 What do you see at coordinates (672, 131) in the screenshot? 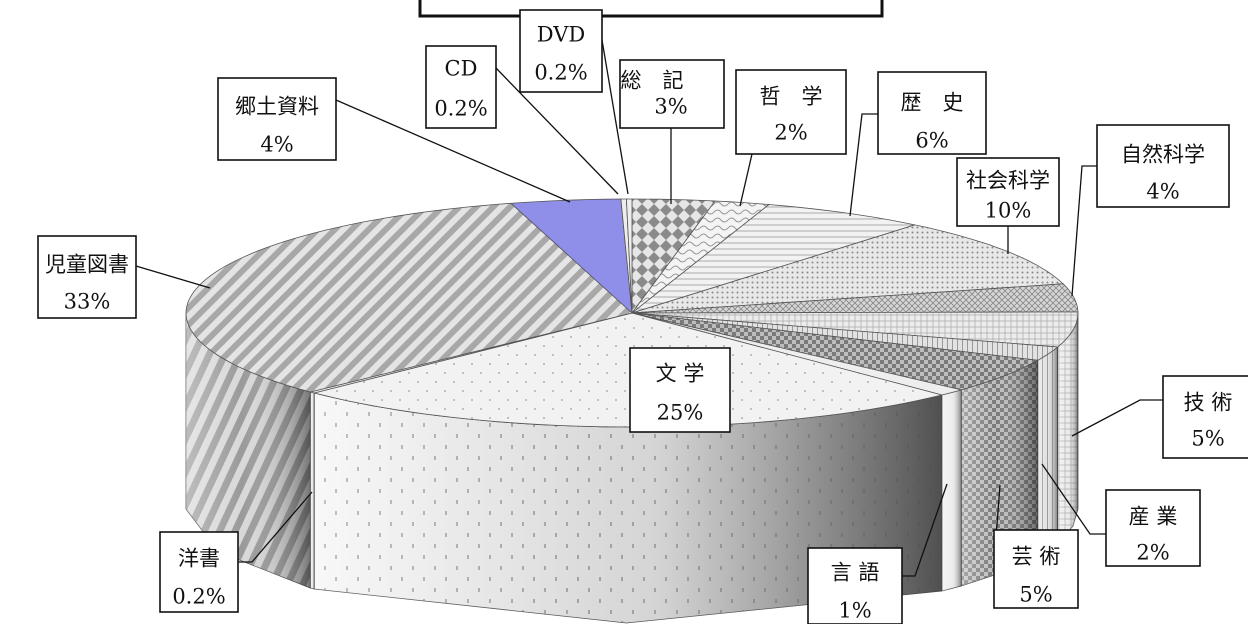
I see `slice-label-0: 総 記3%` at bounding box center [672, 131].